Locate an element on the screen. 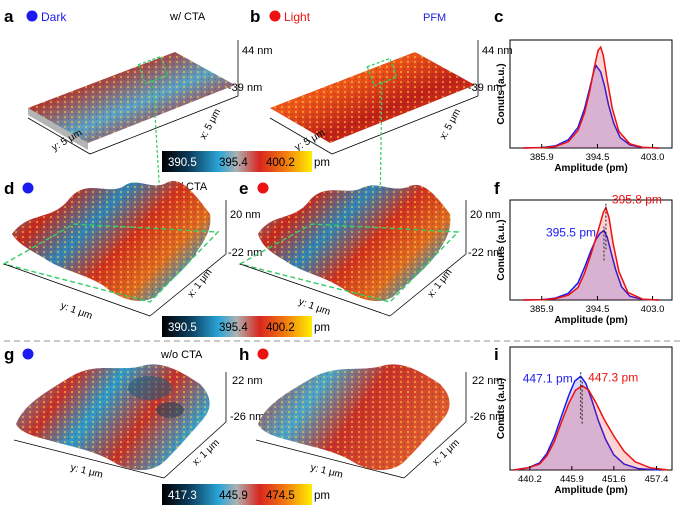 This screenshot has height=517, width=685. y-axis-h: y: 1 μm is located at coordinates (326, 471).